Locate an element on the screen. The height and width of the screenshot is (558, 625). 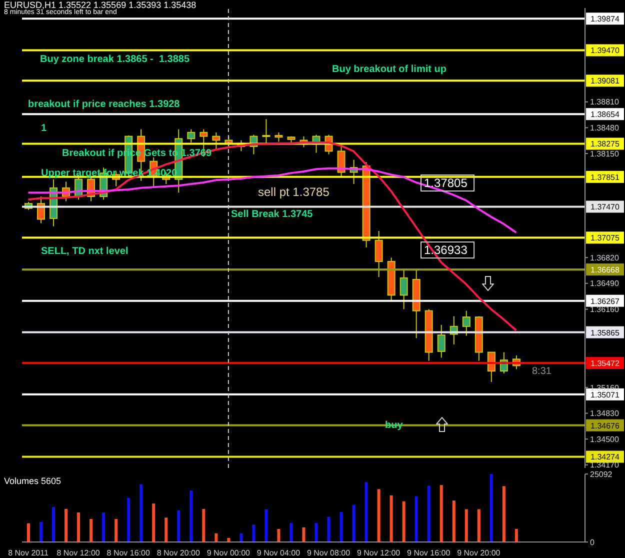
annotation: 1.37805 is located at coordinates (446, 183).